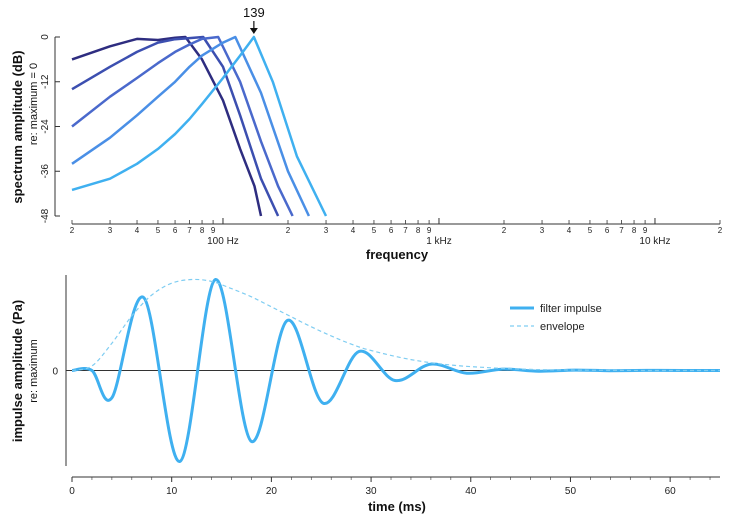  Describe the element at coordinates (55, 372) in the screenshot. I see `impulse-y-tick-label: 0` at that location.